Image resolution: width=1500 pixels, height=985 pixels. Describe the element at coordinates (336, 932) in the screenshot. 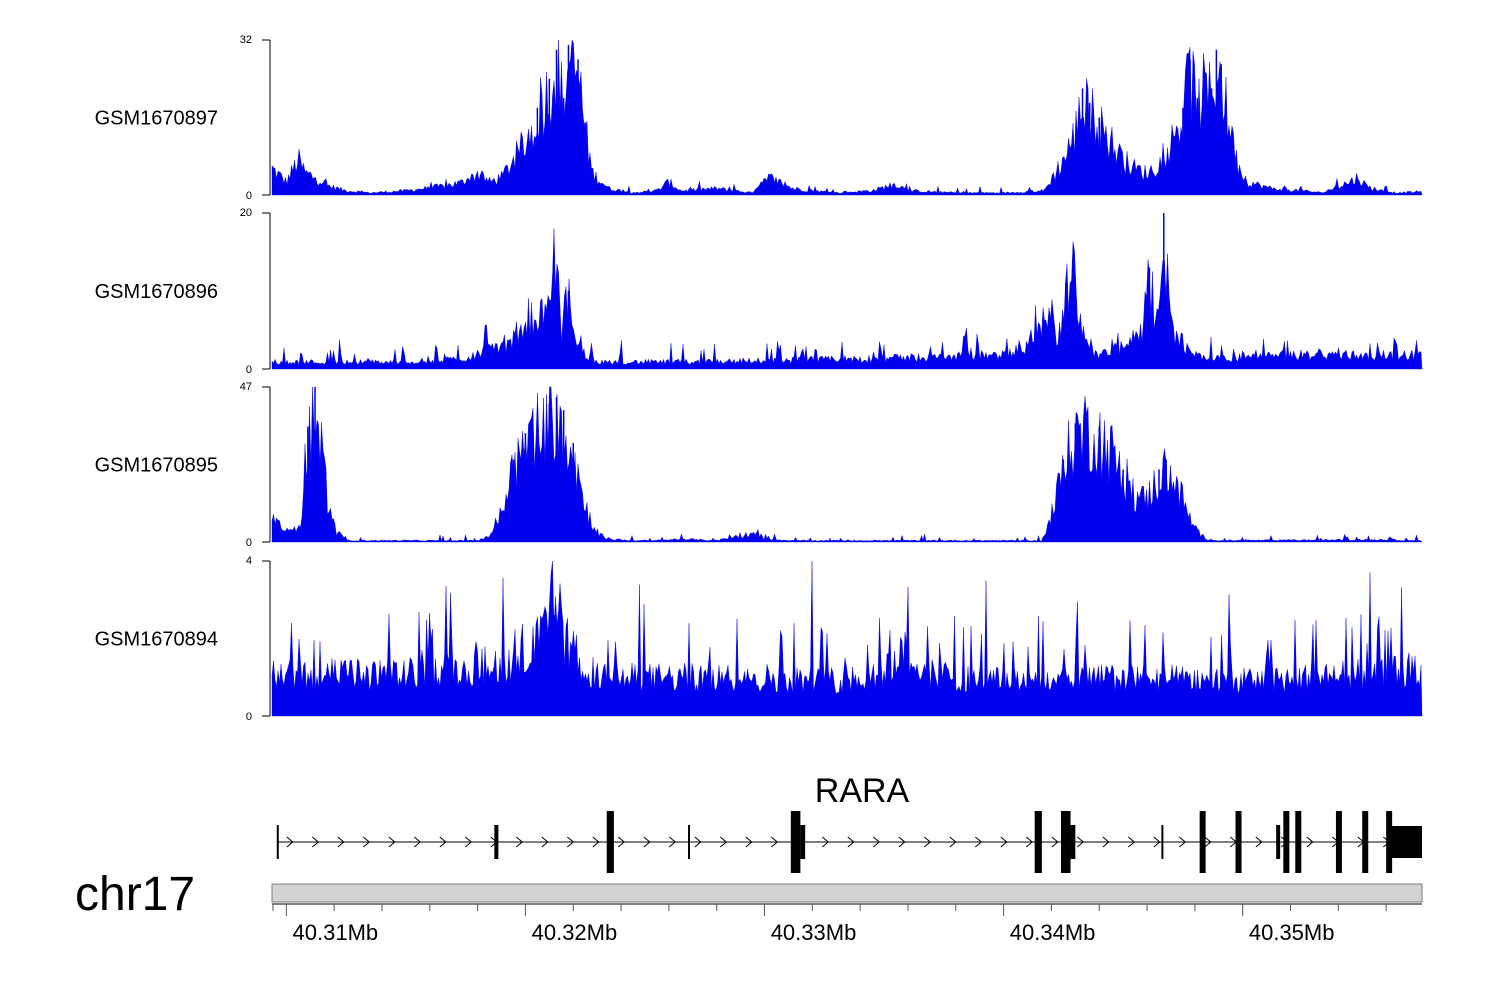

I see `x-tick-label: 40.31Mb` at that location.